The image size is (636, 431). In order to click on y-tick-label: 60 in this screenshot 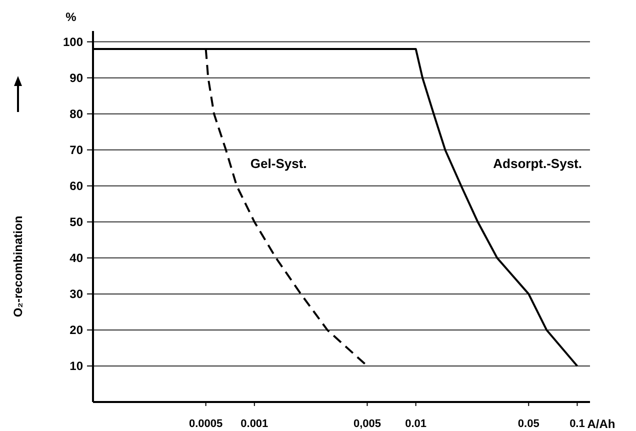, I will do `click(77, 186)`.